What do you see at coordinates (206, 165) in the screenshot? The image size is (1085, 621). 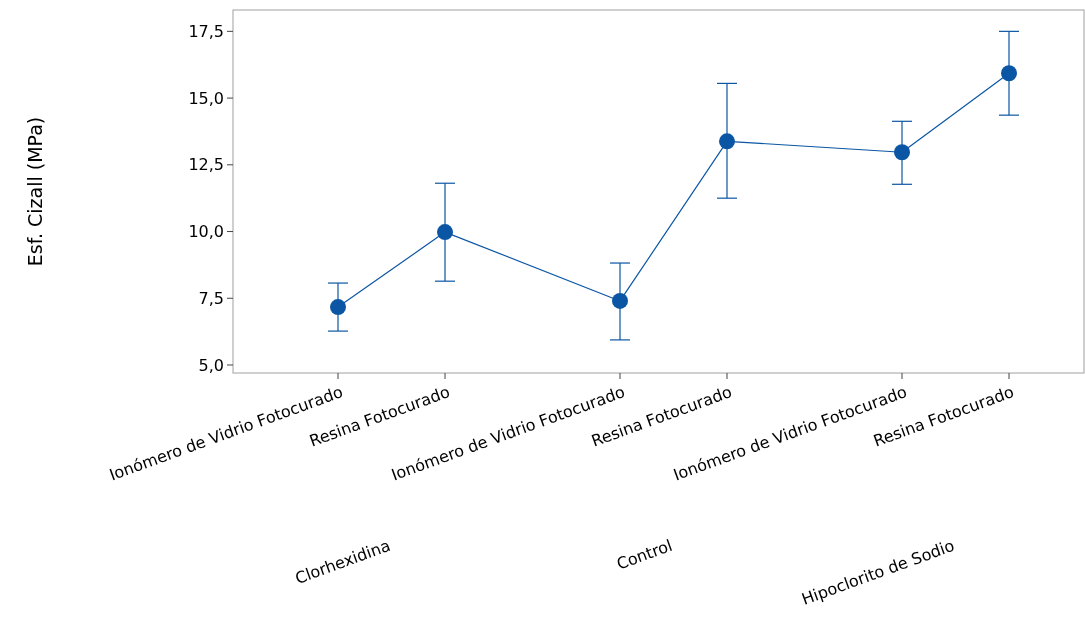 I see `y-tick-label: 12,5` at bounding box center [206, 165].